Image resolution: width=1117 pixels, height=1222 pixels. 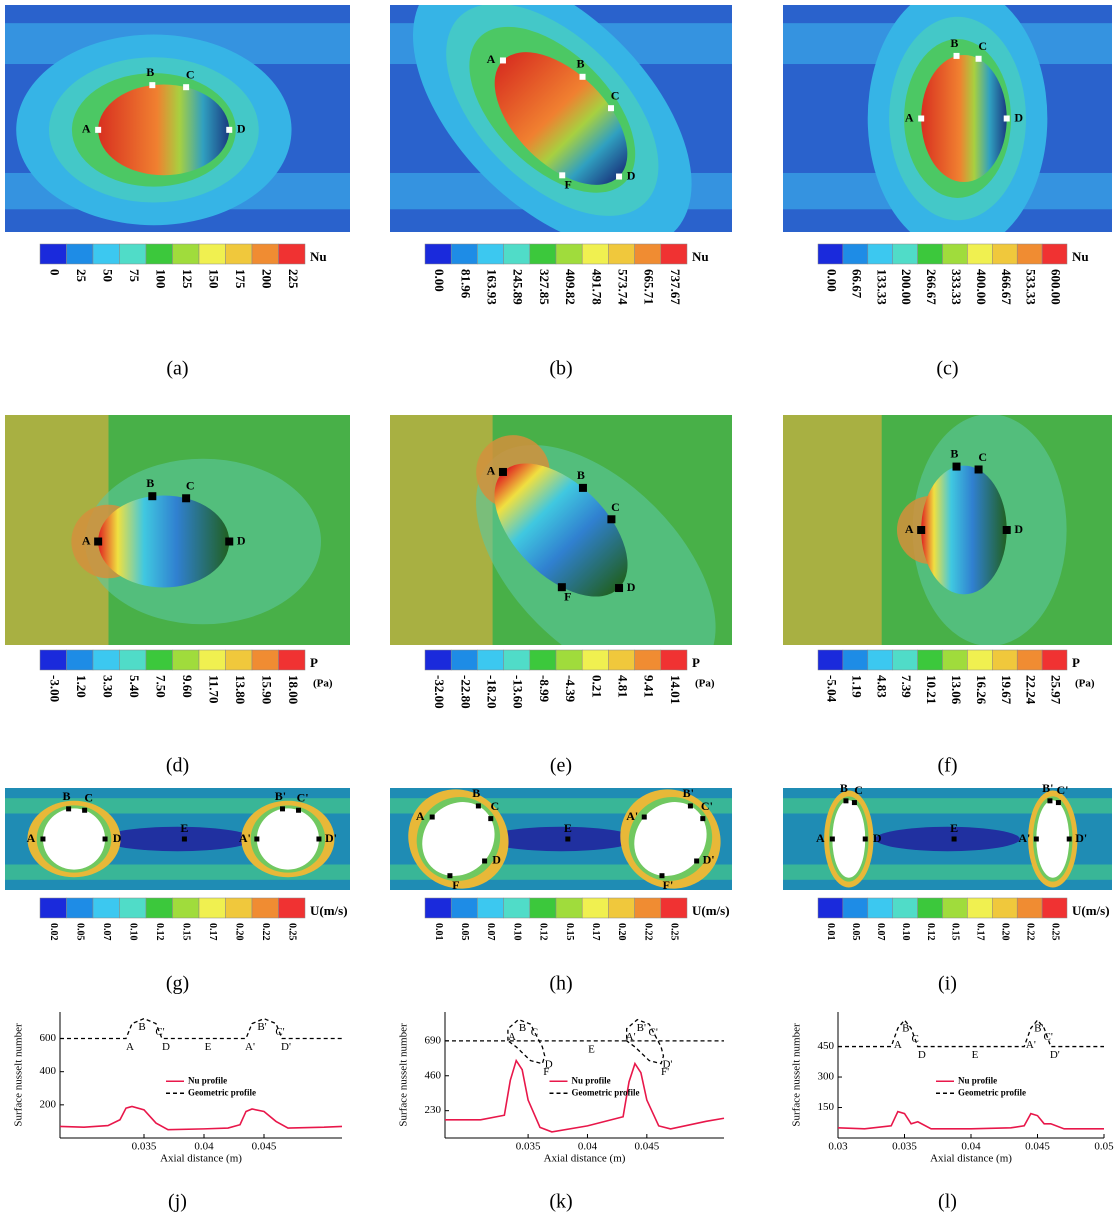 I want to click on colorbar-label: 14.01, so click(x=675, y=689).